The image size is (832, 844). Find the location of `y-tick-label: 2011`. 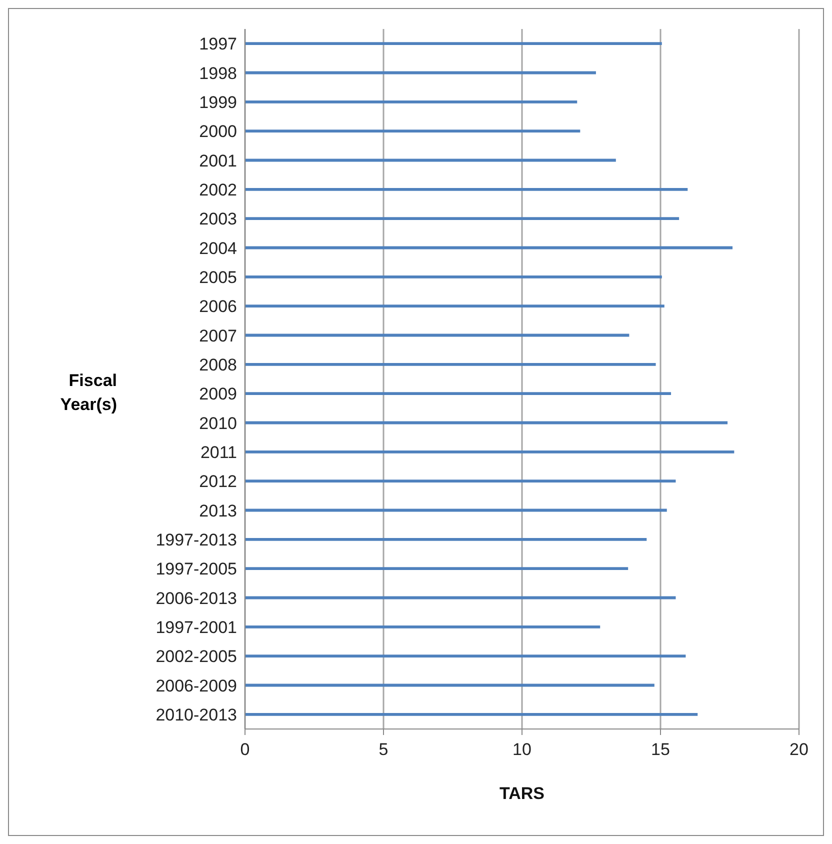

y-tick-label: 2011 is located at coordinates (218, 452).